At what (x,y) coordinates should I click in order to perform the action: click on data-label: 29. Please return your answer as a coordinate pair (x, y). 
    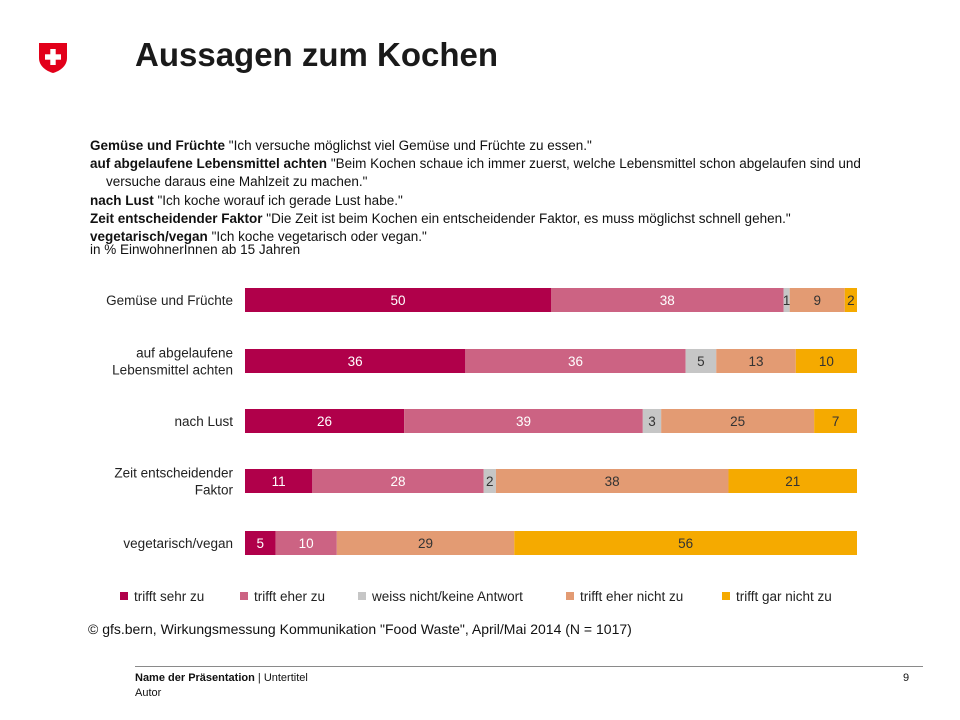
    Looking at the image, I should click on (425, 543).